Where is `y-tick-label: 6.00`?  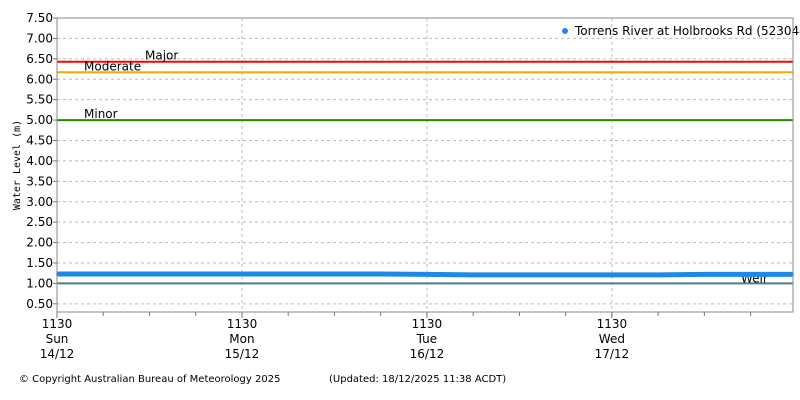 y-tick-label: 6.00 is located at coordinates (39, 79).